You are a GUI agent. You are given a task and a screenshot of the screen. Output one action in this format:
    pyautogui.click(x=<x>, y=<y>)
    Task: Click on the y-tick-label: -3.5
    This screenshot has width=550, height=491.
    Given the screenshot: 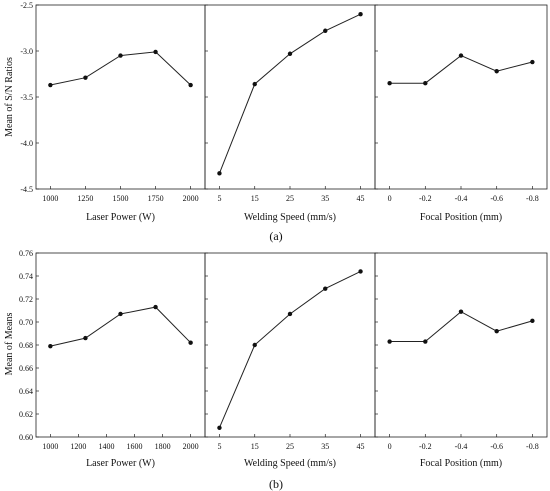 What is the action you would take?
    pyautogui.click(x=26, y=97)
    